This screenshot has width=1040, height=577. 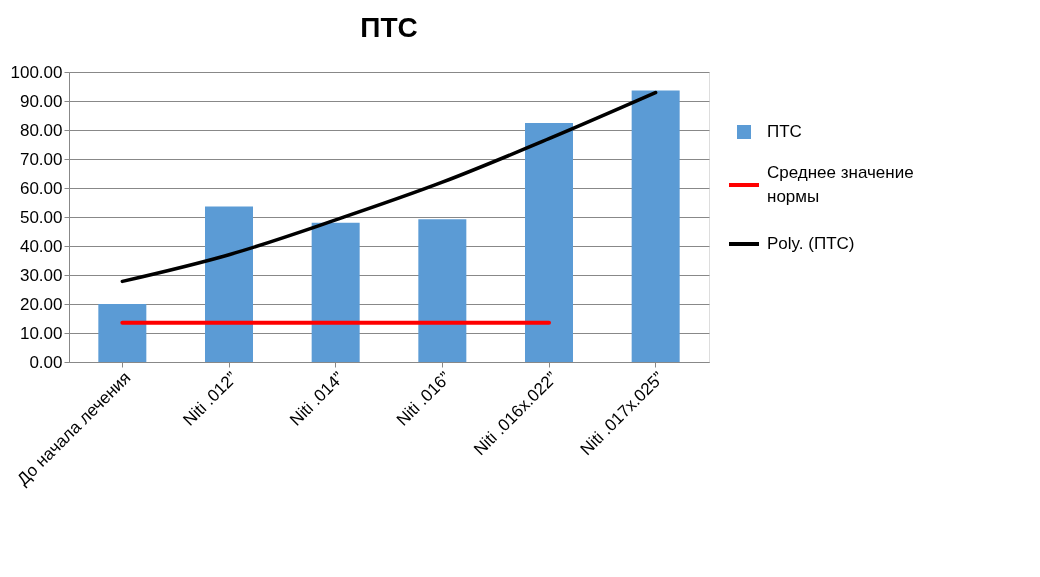 What do you see at coordinates (784, 131) in the screenshot?
I see `legend-label: ПТС` at bounding box center [784, 131].